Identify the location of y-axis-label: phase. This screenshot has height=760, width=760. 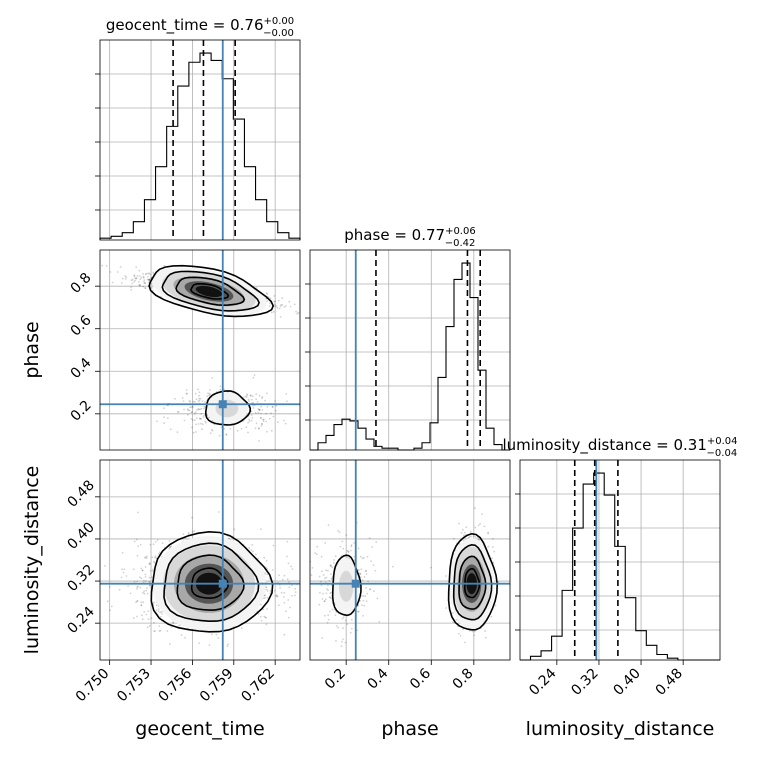
(32, 349).